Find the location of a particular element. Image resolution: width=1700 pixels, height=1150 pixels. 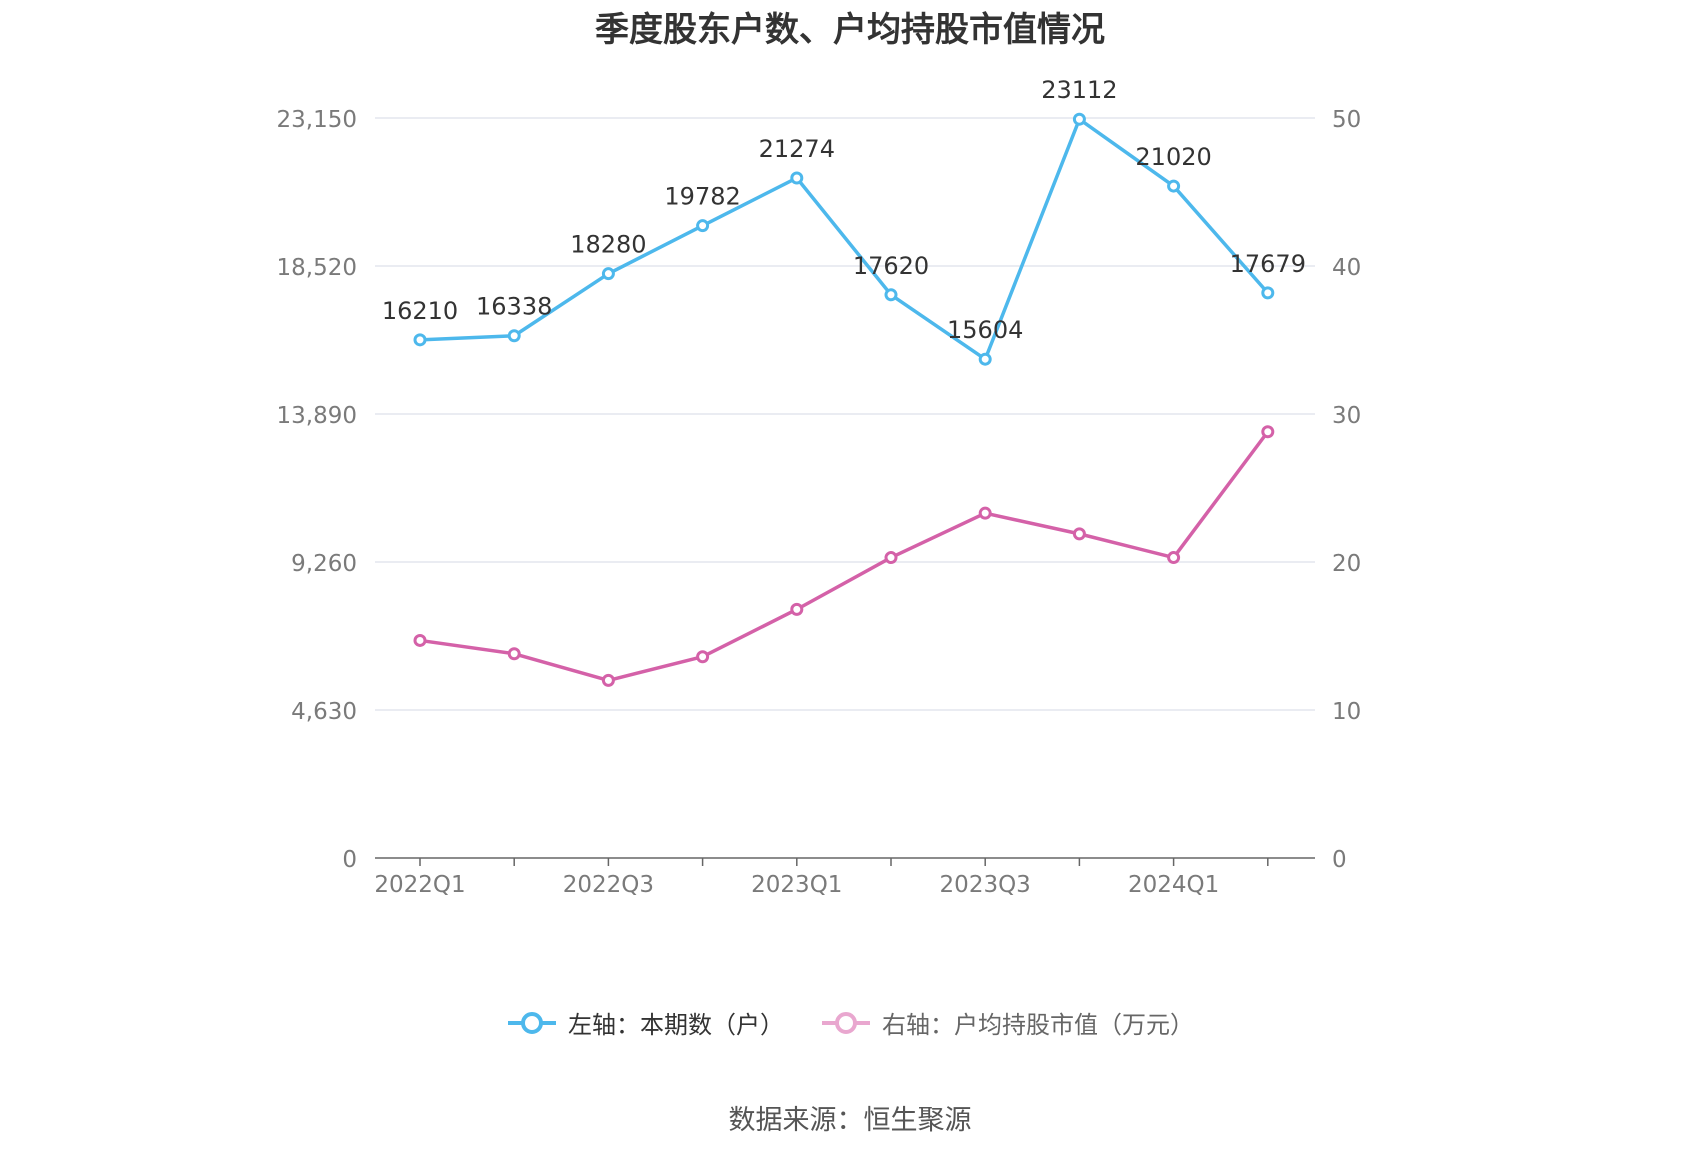

legend-item-holders: 左轴：本期数（户） is located at coordinates (645, 1022).